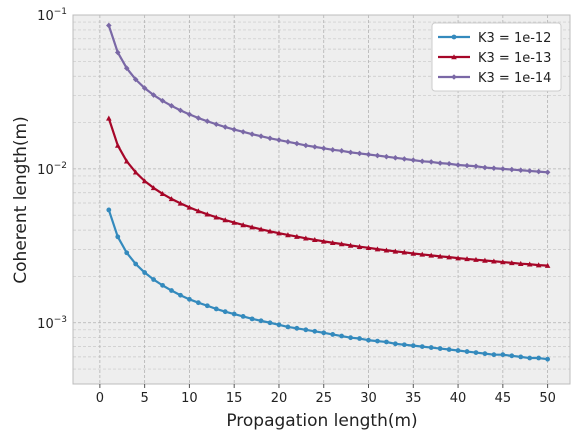  Describe the element at coordinates (52, 15) in the screenshot. I see `y-tick-label: 10⁻¹` at that location.